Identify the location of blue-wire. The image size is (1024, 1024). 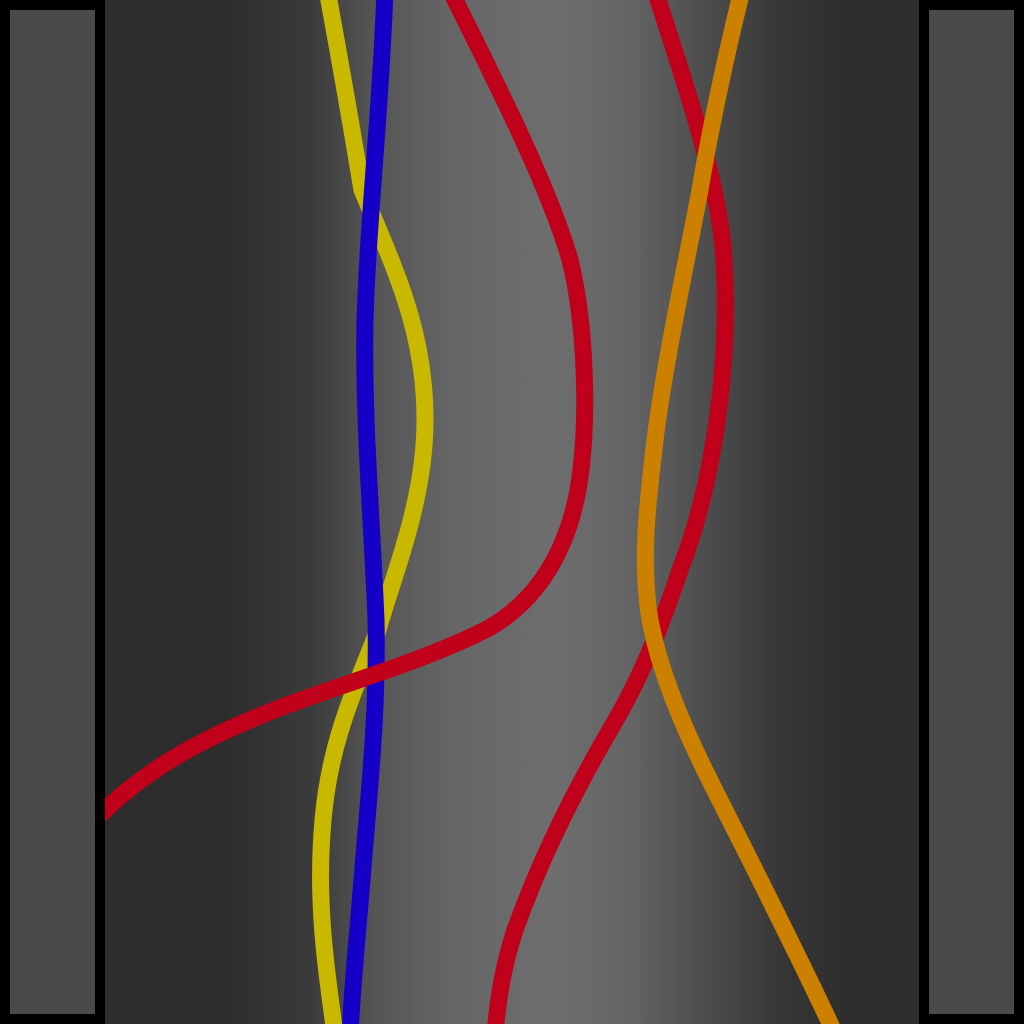
(367, 512).